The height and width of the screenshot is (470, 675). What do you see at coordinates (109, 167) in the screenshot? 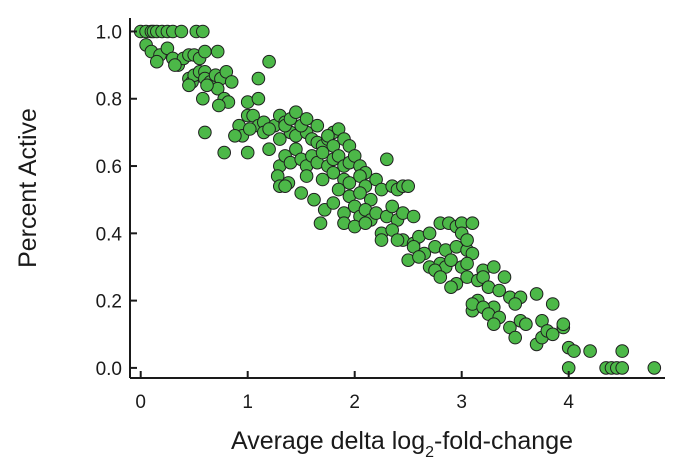
I see `y-tick-label: 0.6` at bounding box center [109, 167].